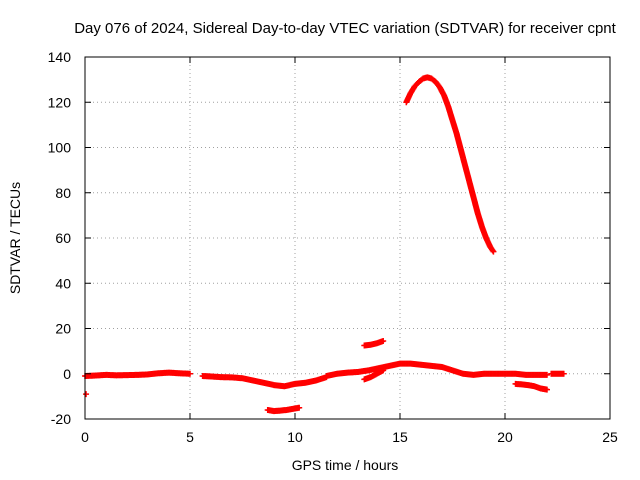  Describe the element at coordinates (450, 164) in the screenshot. I see `series-big-arc` at that location.